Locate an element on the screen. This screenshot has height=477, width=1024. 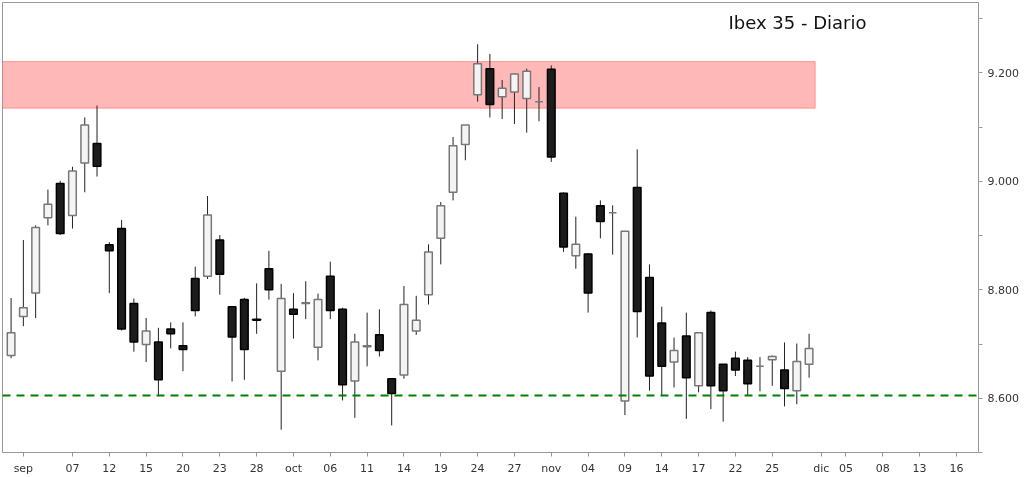
y-tick-label: 9.200 is located at coordinates (1003, 73).